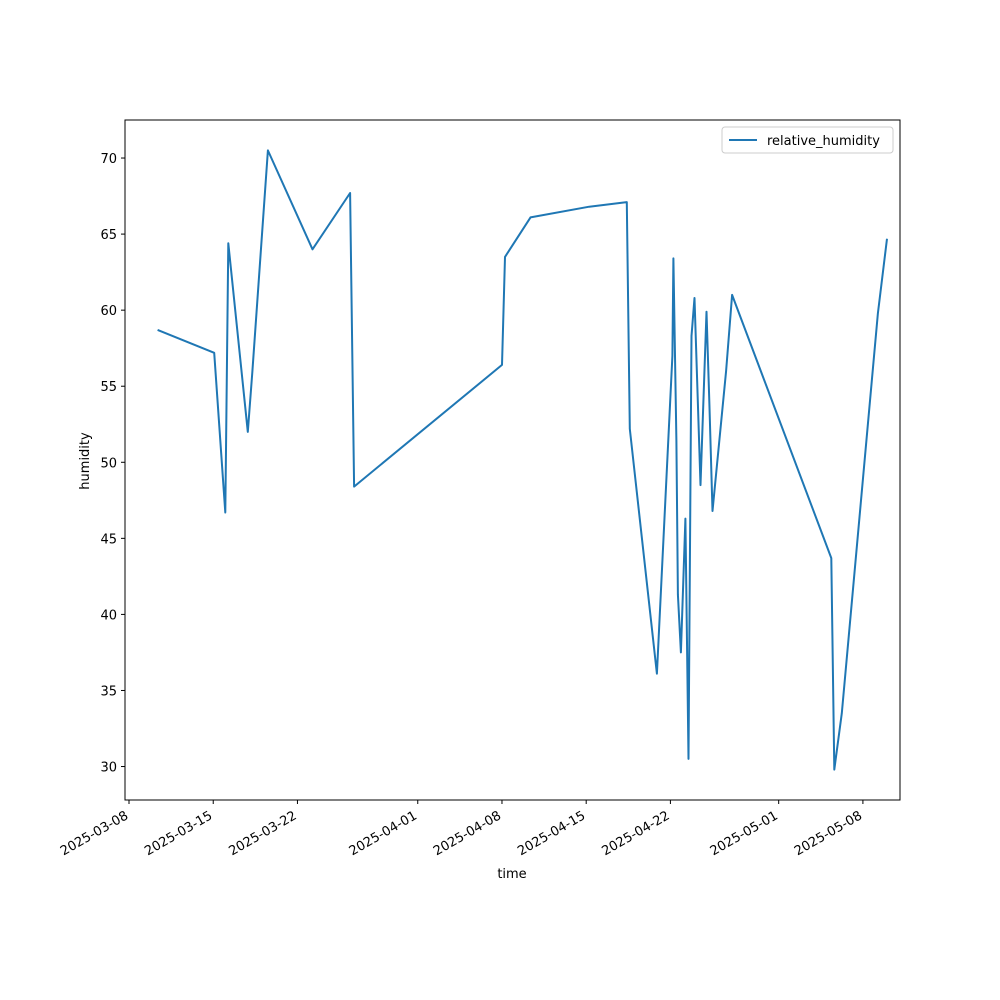 The height and width of the screenshot is (1000, 1000). I want to click on y-tick-label: 70, so click(108, 159).